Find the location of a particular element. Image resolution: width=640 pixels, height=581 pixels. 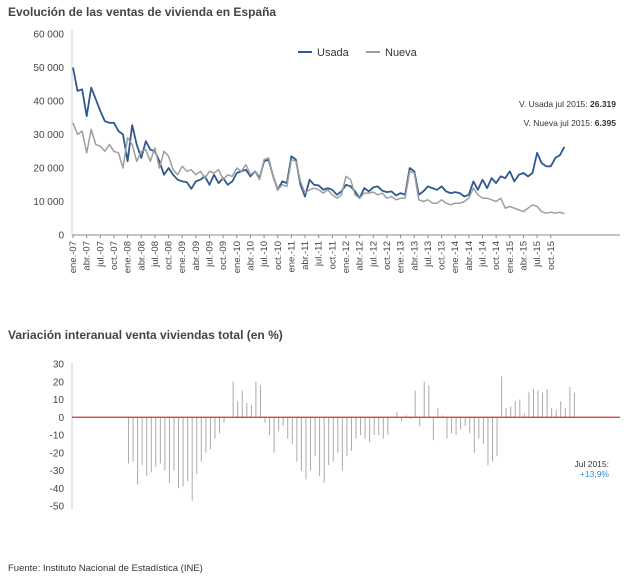

x-tick-label: abr.-10 is located at coordinates (250, 256).